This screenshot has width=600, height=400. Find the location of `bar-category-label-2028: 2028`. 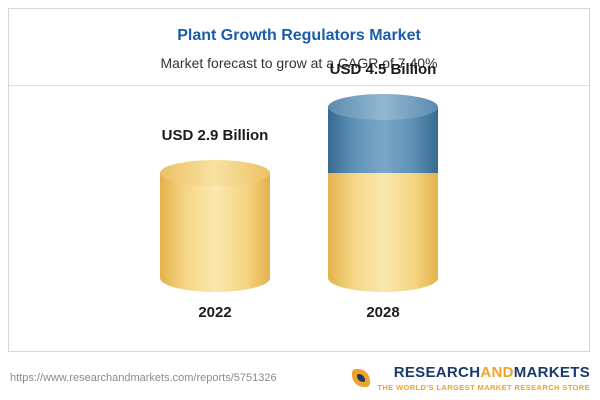

bar-category-label-2028: 2028 is located at coordinates (383, 312).